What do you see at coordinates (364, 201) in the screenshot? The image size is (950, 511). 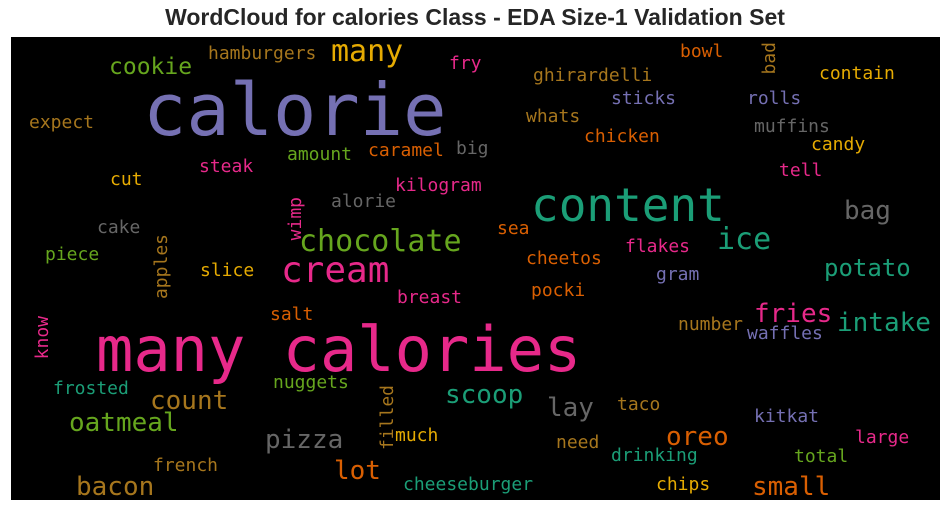 I see `word-alorie: alorie` at bounding box center [364, 201].